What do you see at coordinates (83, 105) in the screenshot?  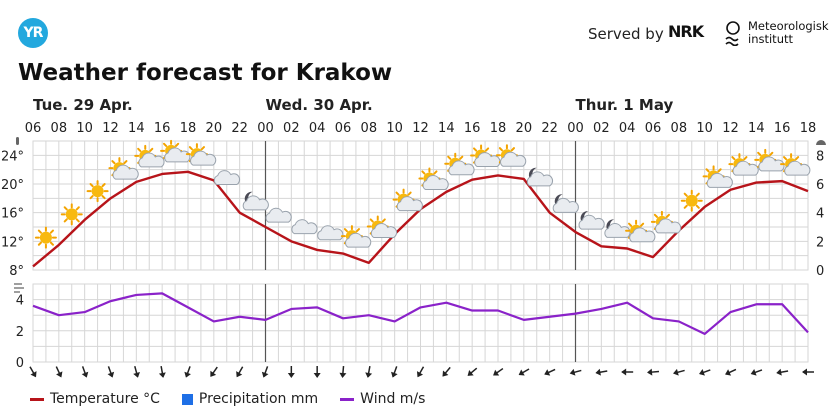 I see `day-label: Tue. 29 Apr.` at bounding box center [83, 105].